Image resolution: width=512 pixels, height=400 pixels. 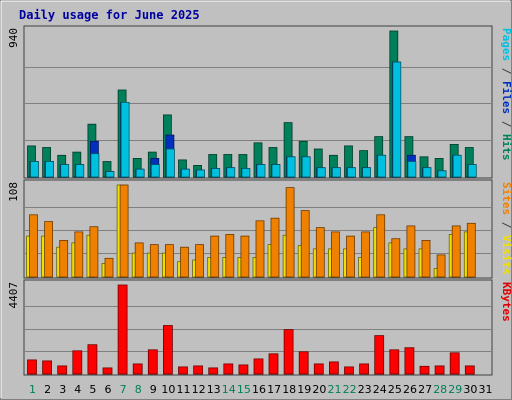 I want to click on x-tick-label: 12, so click(x=199, y=389).